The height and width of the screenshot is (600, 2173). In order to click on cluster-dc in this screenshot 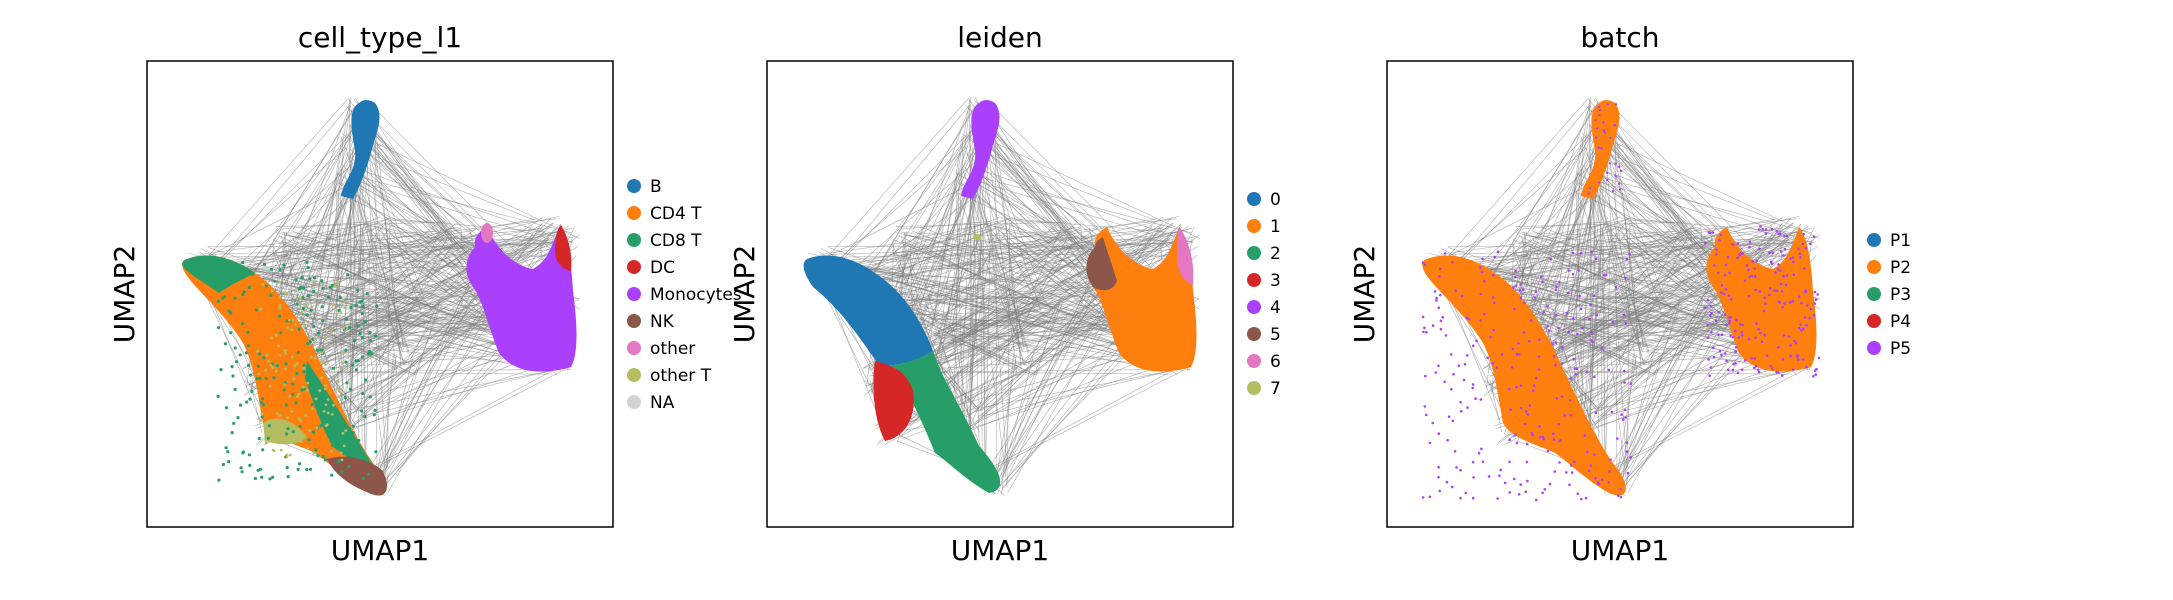, I will do `click(563, 248)`.